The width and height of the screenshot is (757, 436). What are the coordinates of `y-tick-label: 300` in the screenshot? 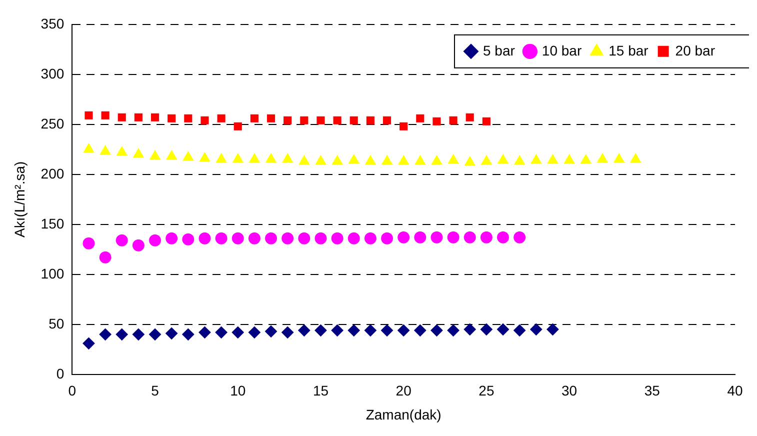 It's located at (52, 73).